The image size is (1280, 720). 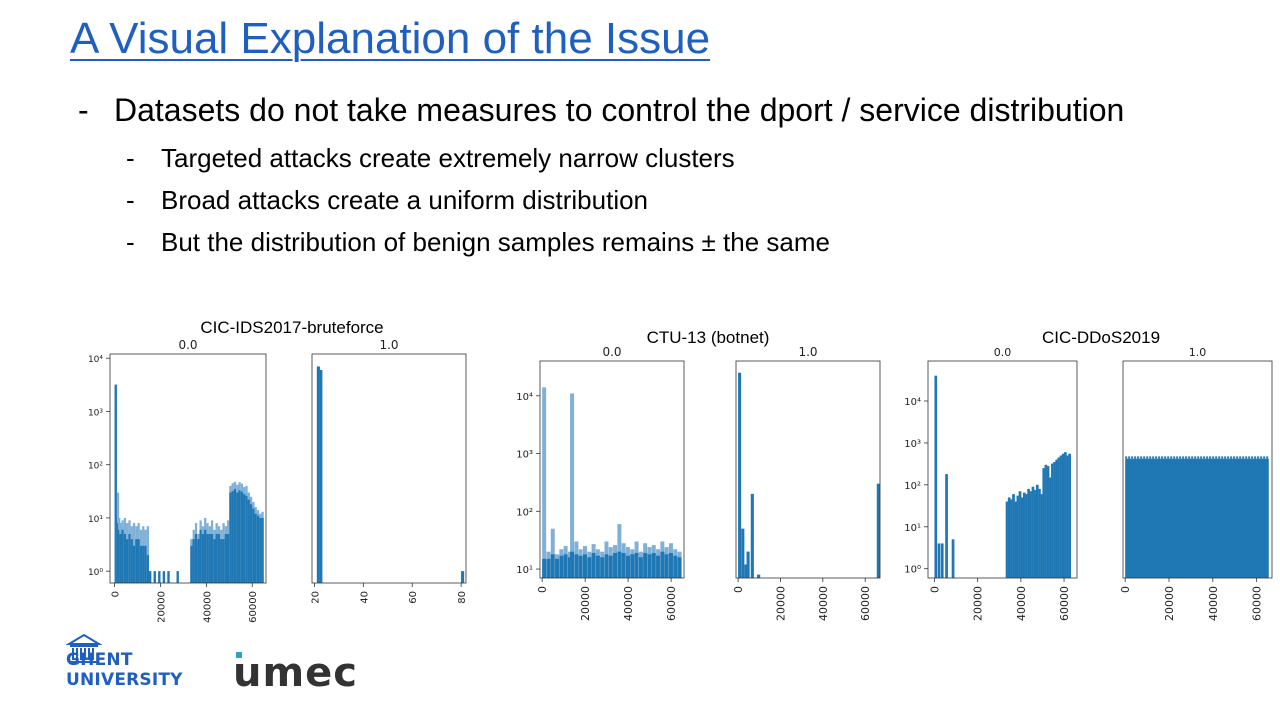 I want to click on x-tick-label: 20000, so click(x=585, y=603).